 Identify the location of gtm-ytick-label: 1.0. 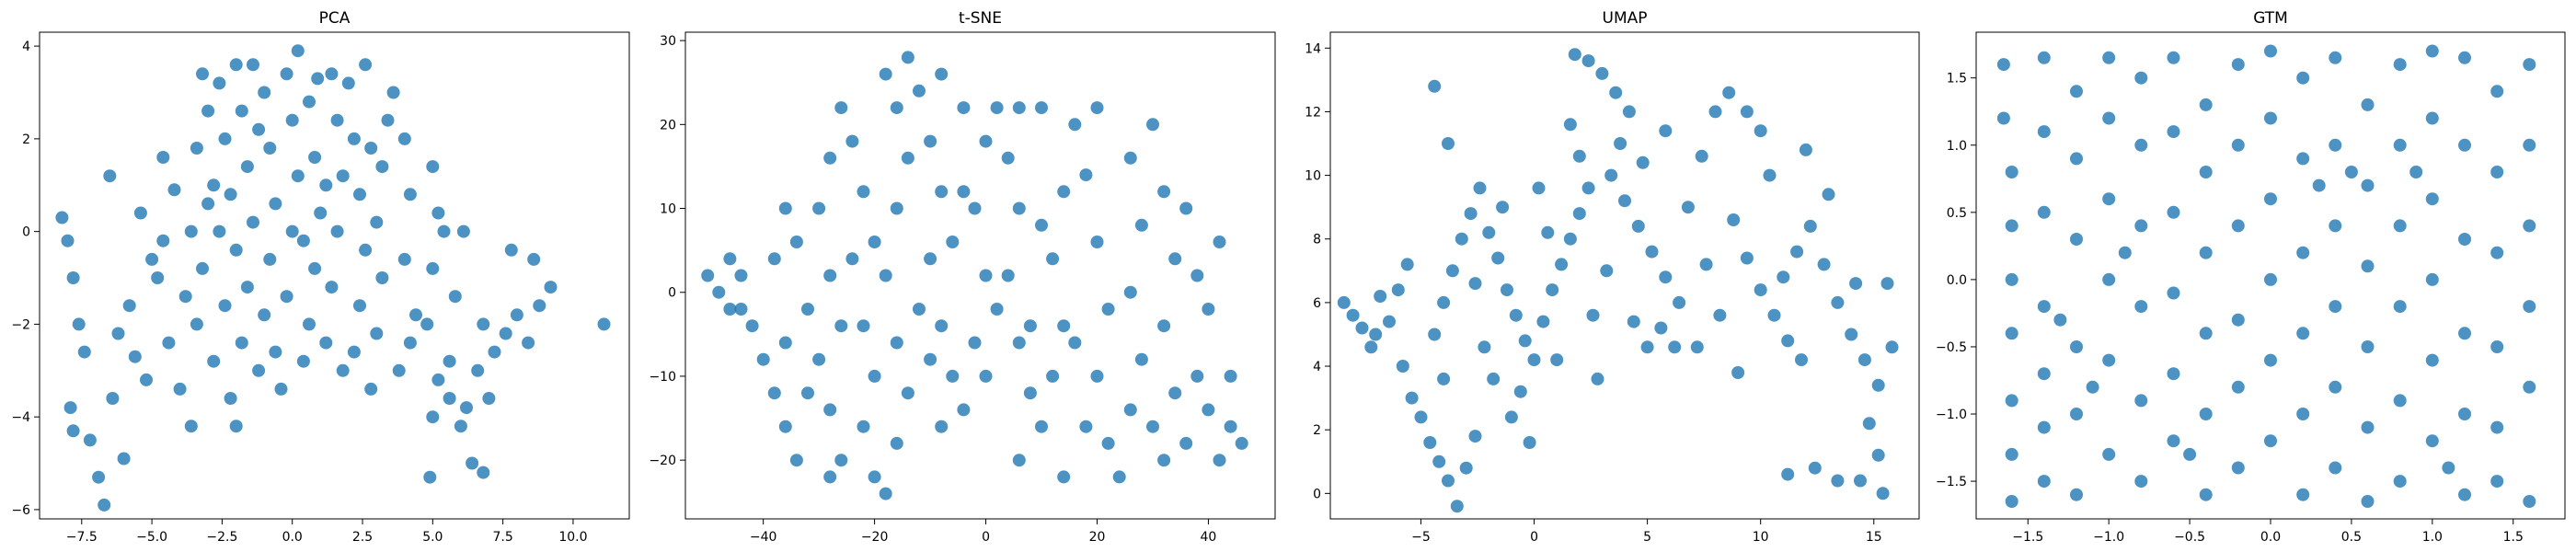
(1957, 146).